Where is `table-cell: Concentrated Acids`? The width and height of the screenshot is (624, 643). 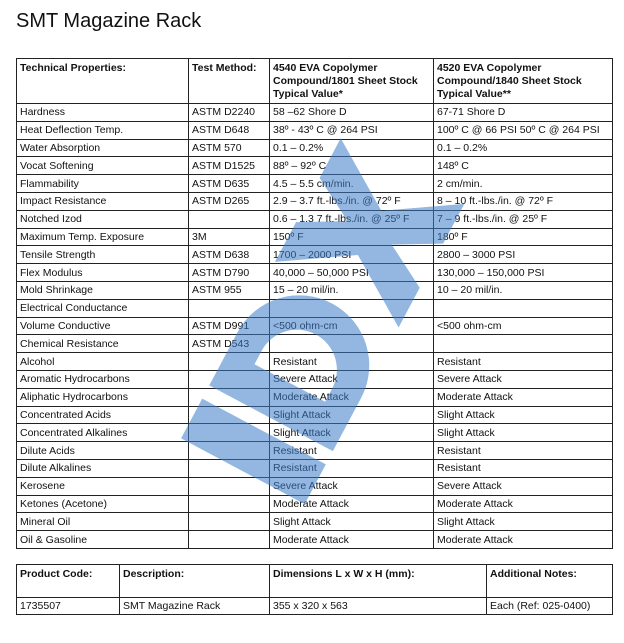
table-cell: Concentrated Acids is located at coordinates (102, 415).